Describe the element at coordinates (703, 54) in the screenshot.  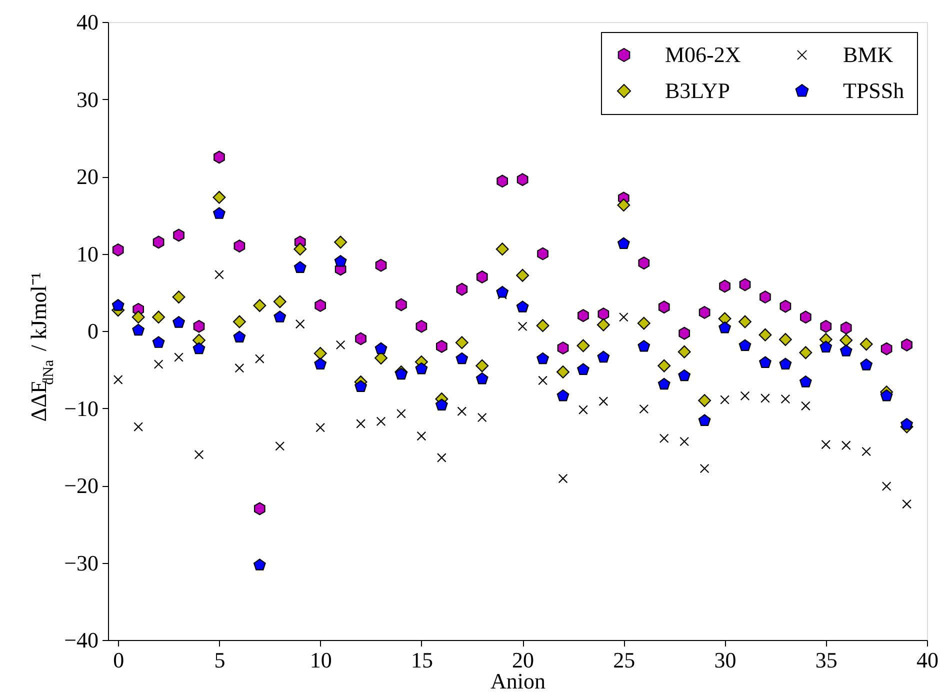
I see `legend-label: M06-2X` at that location.